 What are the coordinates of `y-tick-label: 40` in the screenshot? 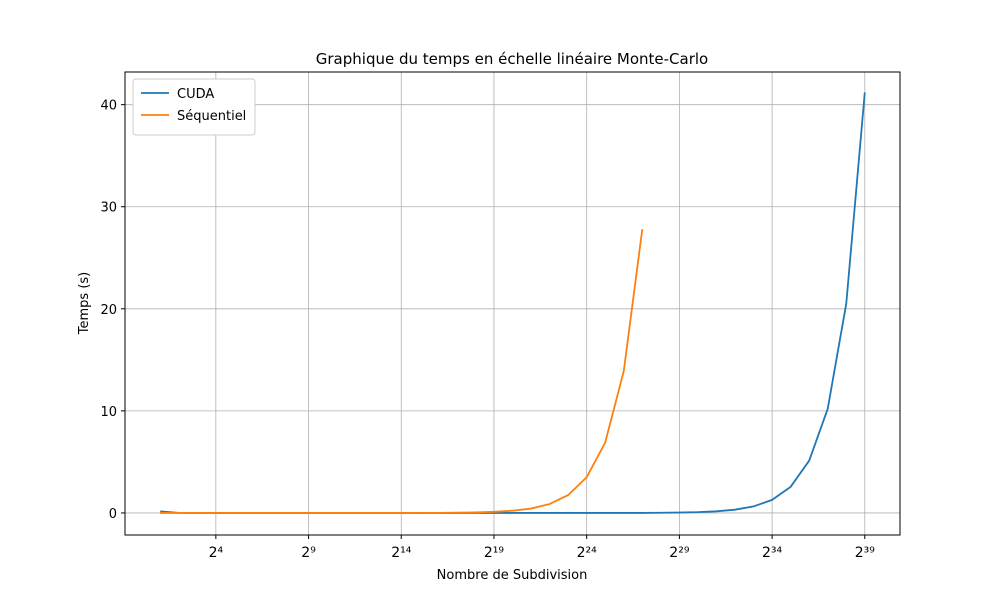 It's located at (108, 106).